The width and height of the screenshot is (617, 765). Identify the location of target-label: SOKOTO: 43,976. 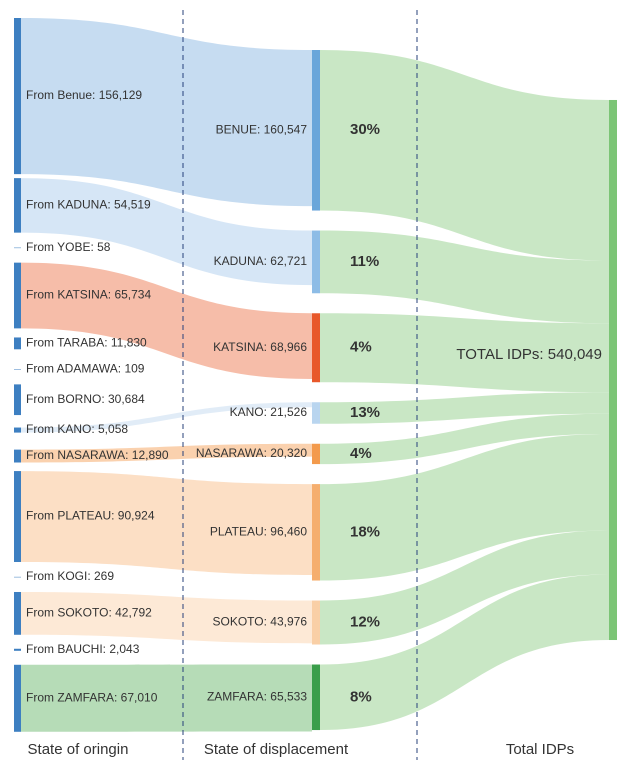
(260, 622).